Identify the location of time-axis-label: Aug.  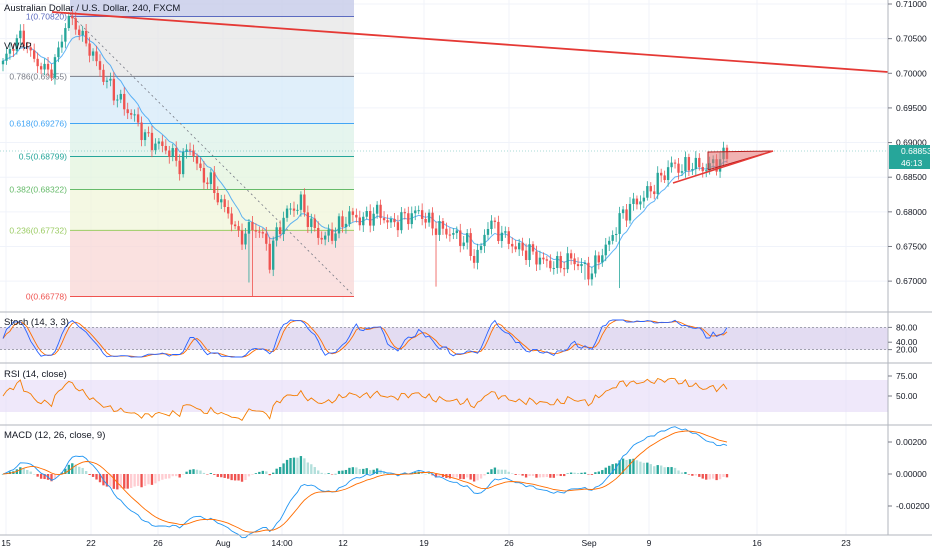
(222, 543).